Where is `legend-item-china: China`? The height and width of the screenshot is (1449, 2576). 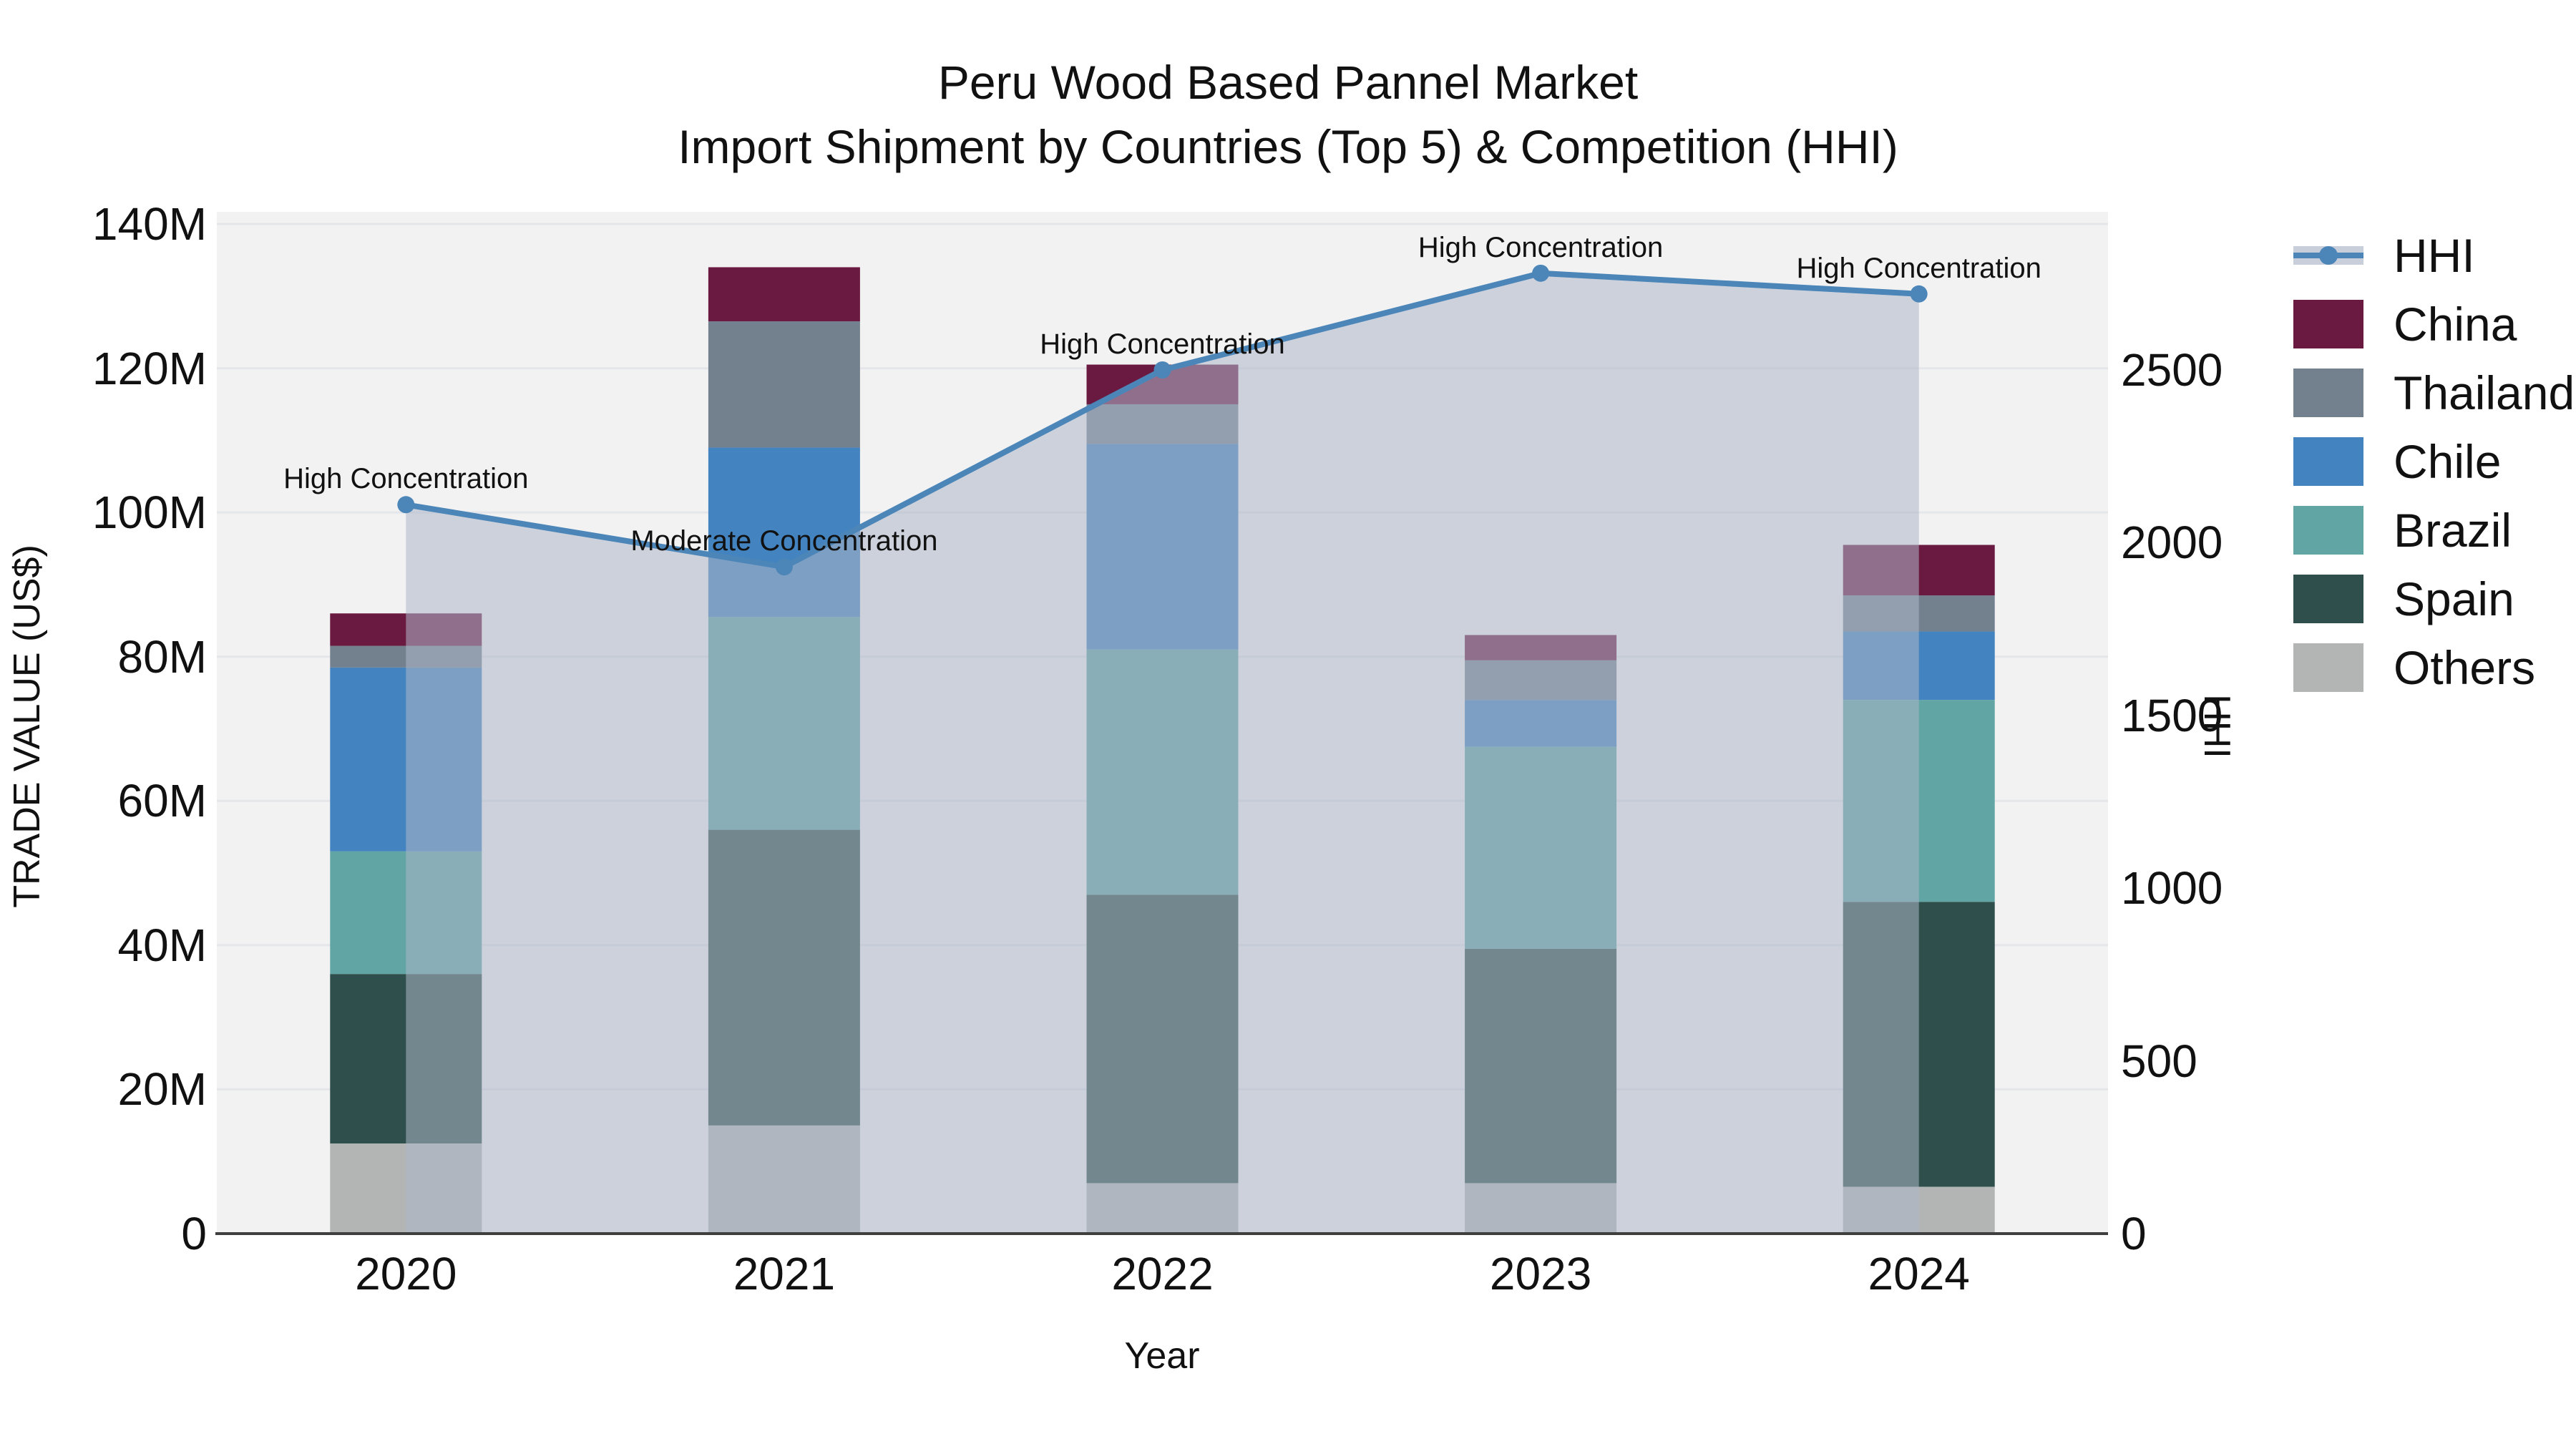 legend-item-china: China is located at coordinates (2434, 324).